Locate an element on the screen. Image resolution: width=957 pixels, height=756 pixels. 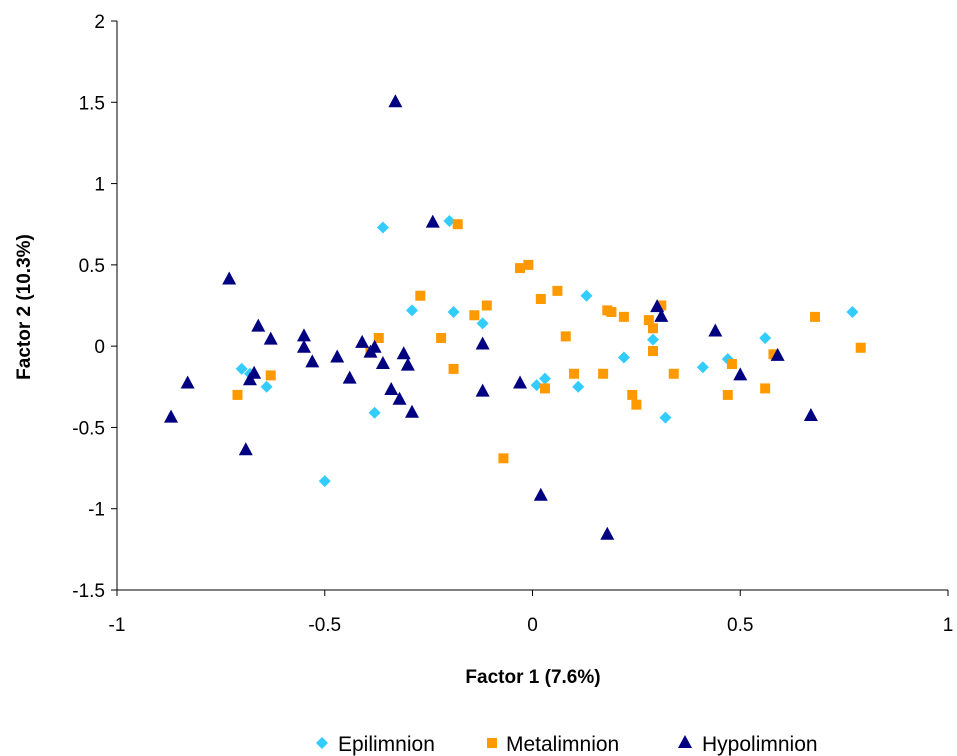
legend-hypolimnion-marker is located at coordinates (685, 741).